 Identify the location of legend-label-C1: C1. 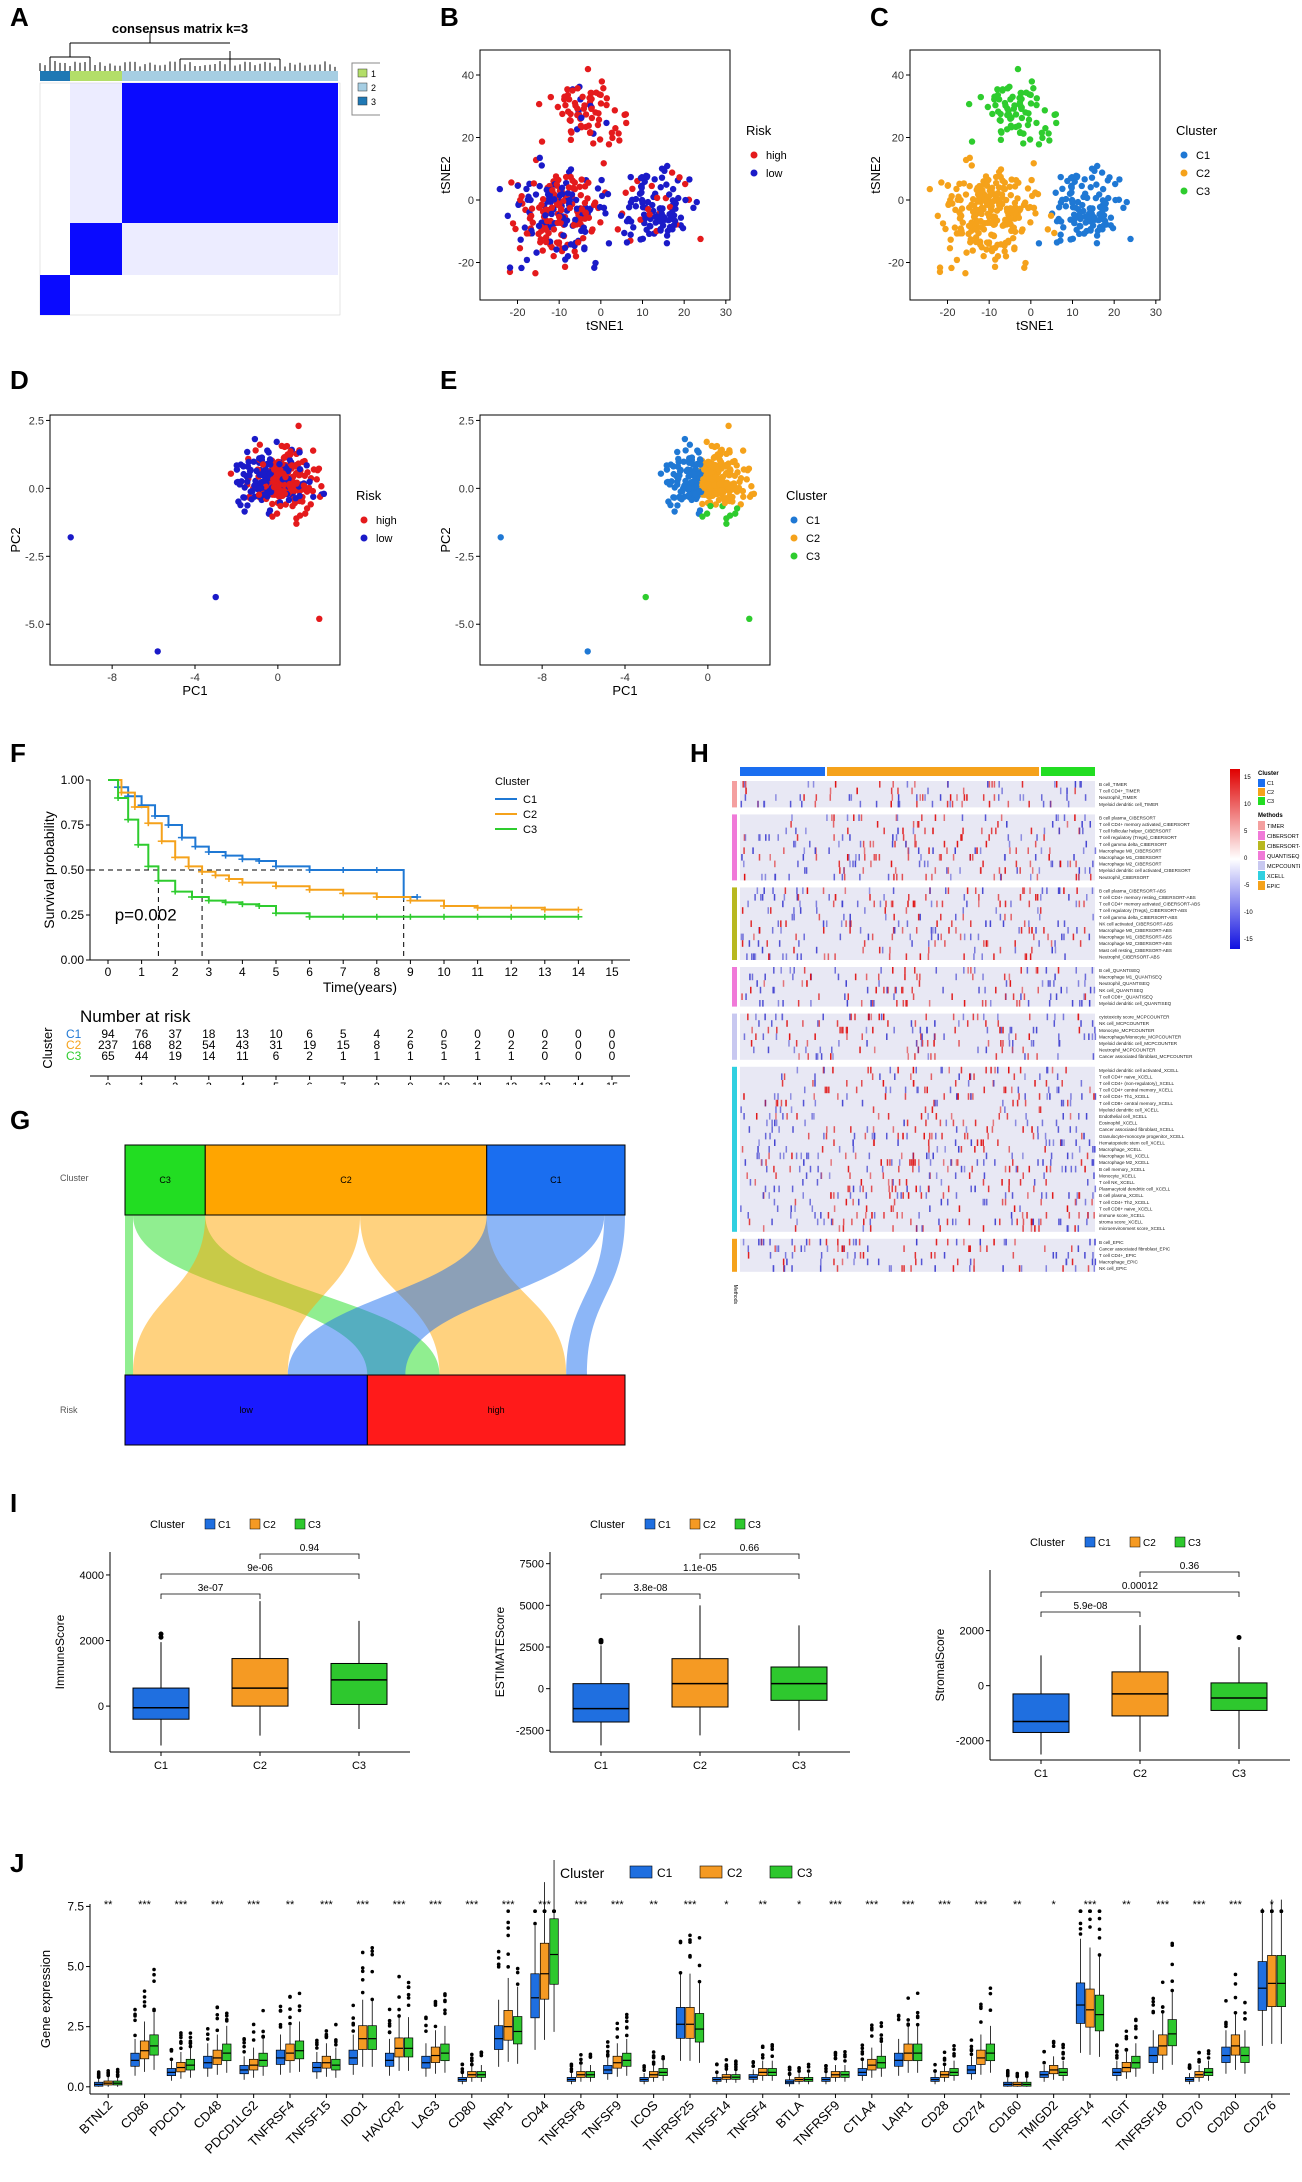
(1203, 156).